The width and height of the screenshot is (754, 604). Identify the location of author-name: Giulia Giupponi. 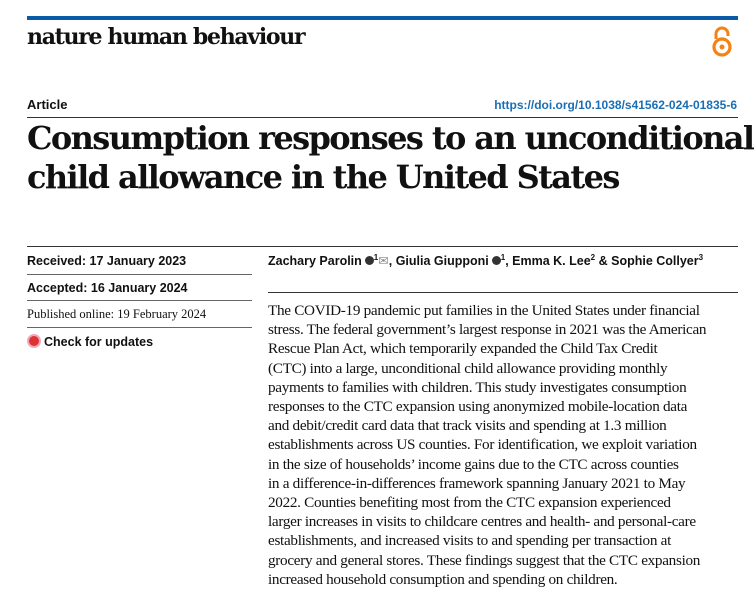
(442, 261).